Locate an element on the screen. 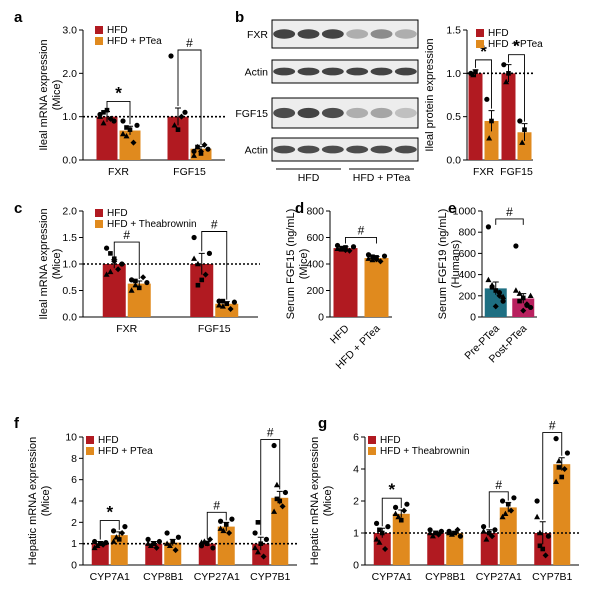  y-tick-label: 200 is located at coordinates (467, 296).